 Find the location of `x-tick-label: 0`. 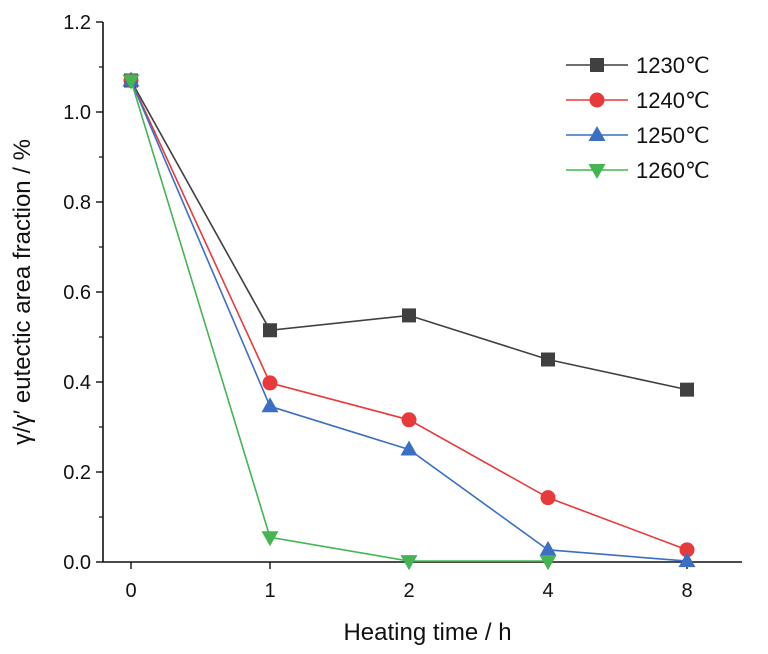

x-tick-label: 0 is located at coordinates (130, 591).